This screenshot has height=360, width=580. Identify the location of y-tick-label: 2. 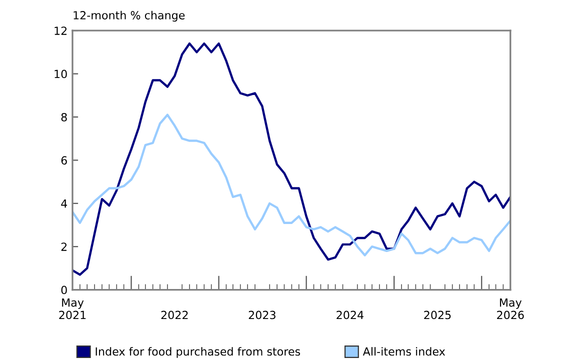
(64, 246).